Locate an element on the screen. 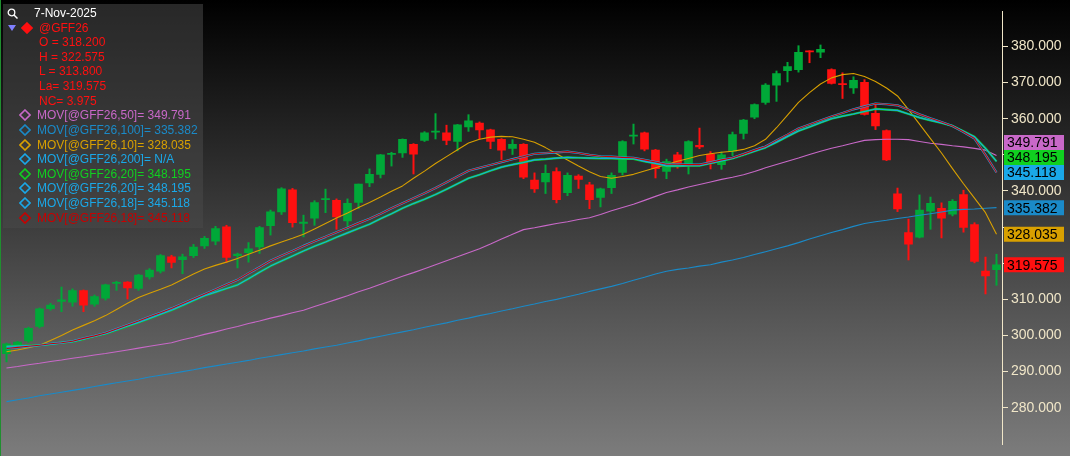 This screenshot has height=456, width=1070. legend-label: MOV[@GFF26,200]= N/A is located at coordinates (106, 159).